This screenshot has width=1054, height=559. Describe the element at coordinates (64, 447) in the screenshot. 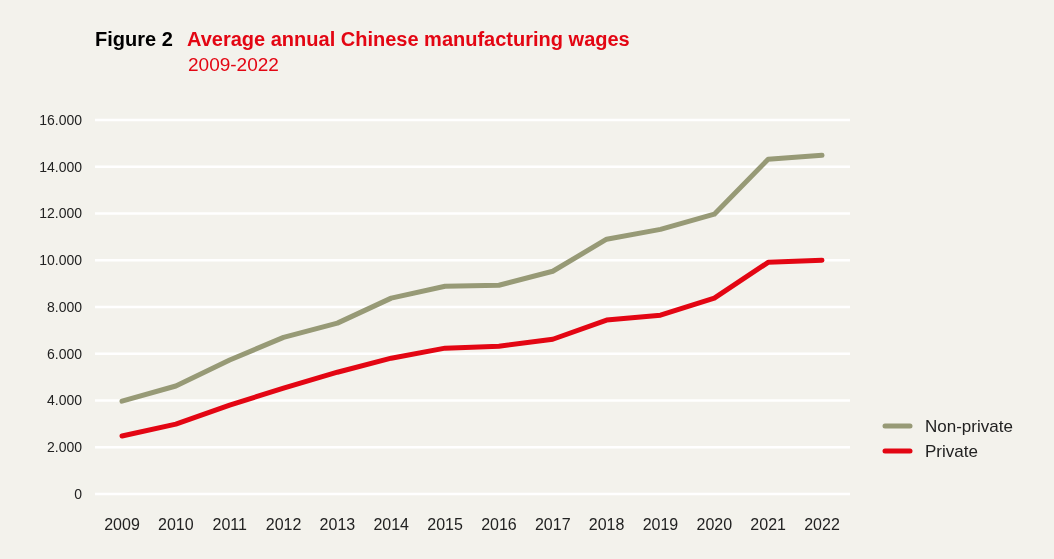

I see `y-tick-label: 2.000` at that location.